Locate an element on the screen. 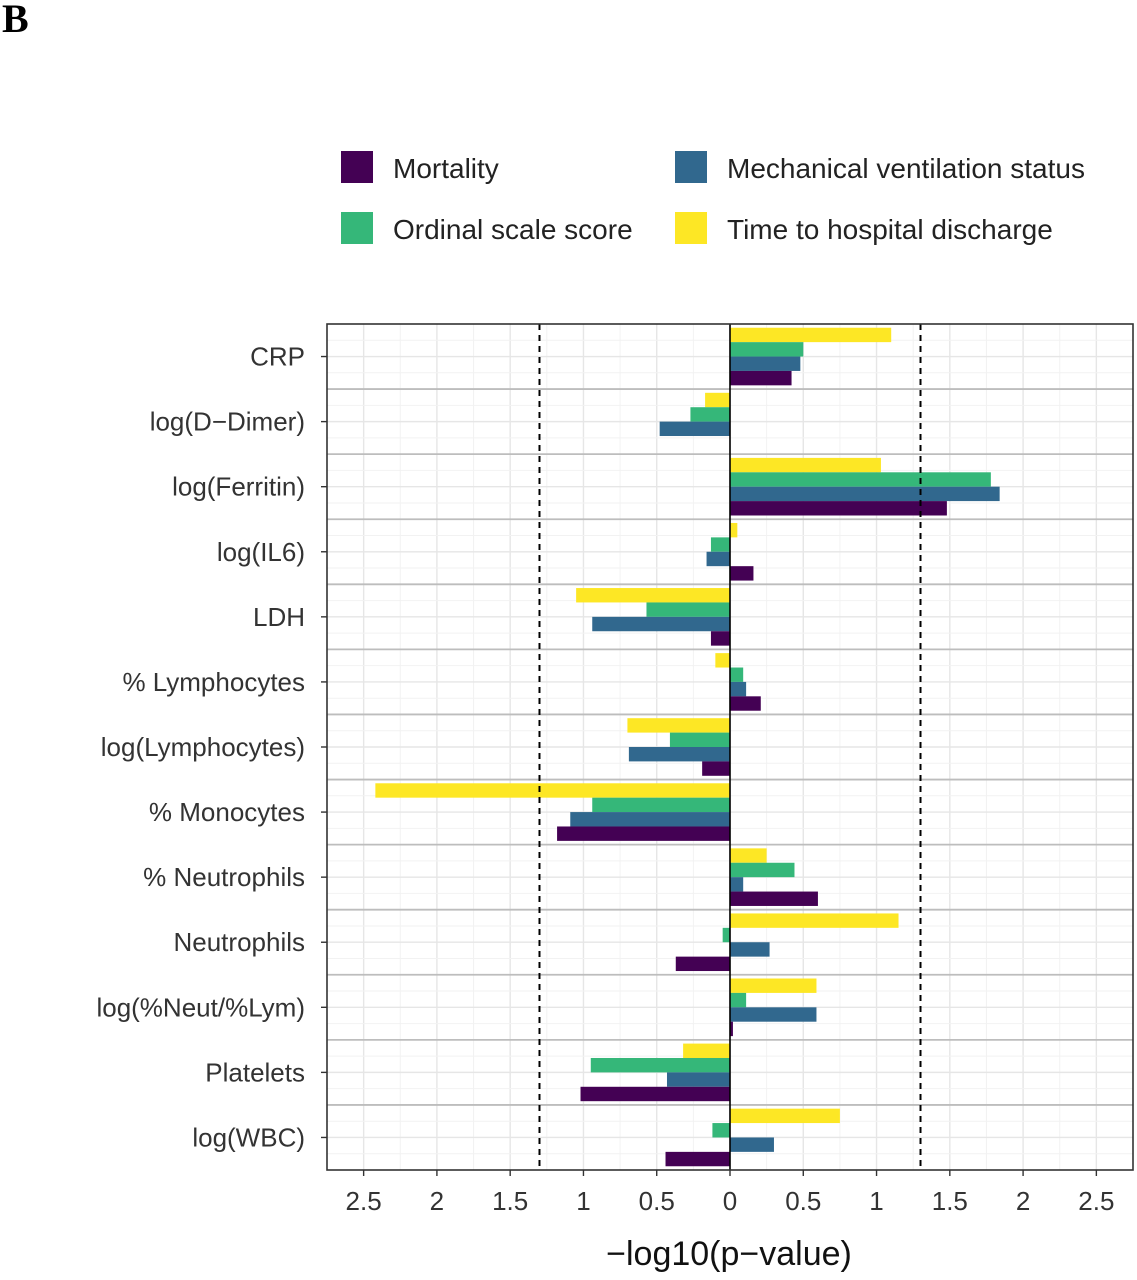 This screenshot has width=1137, height=1280. bar-time-to-hospital-discharge-monocytes is located at coordinates (552, 790).